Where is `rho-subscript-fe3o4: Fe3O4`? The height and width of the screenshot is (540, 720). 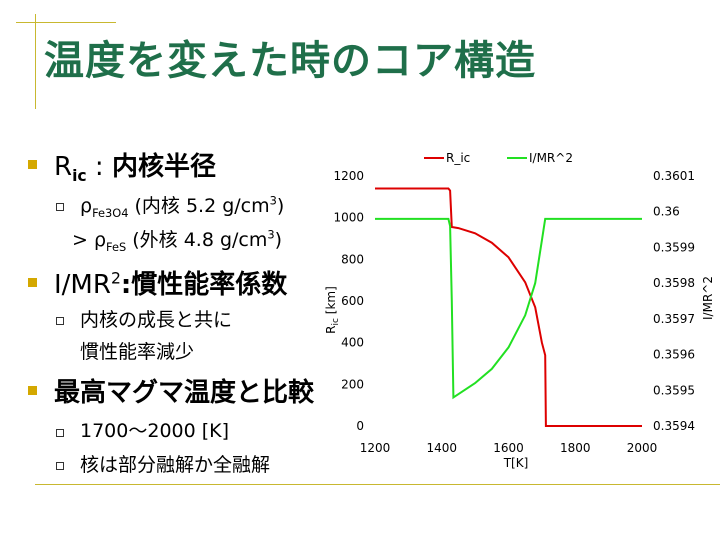 rho-subscript-fe3o4: Fe3O4 is located at coordinates (110, 212).